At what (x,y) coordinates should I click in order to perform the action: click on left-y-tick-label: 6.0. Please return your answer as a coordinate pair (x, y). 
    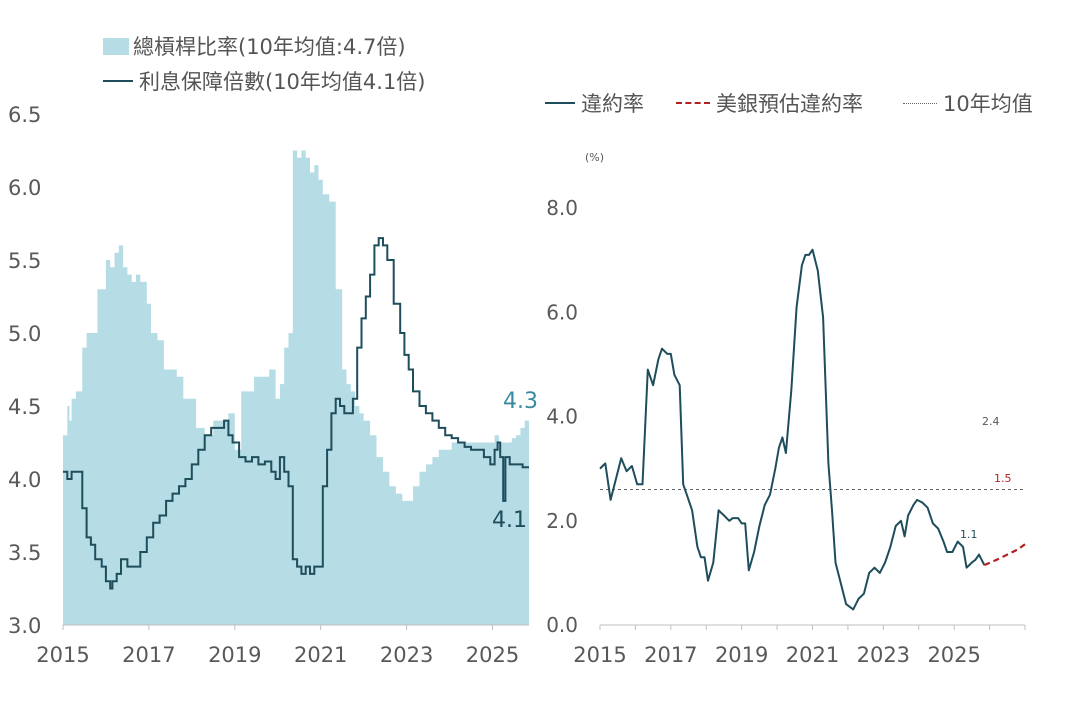
    Looking at the image, I should click on (24, 188).